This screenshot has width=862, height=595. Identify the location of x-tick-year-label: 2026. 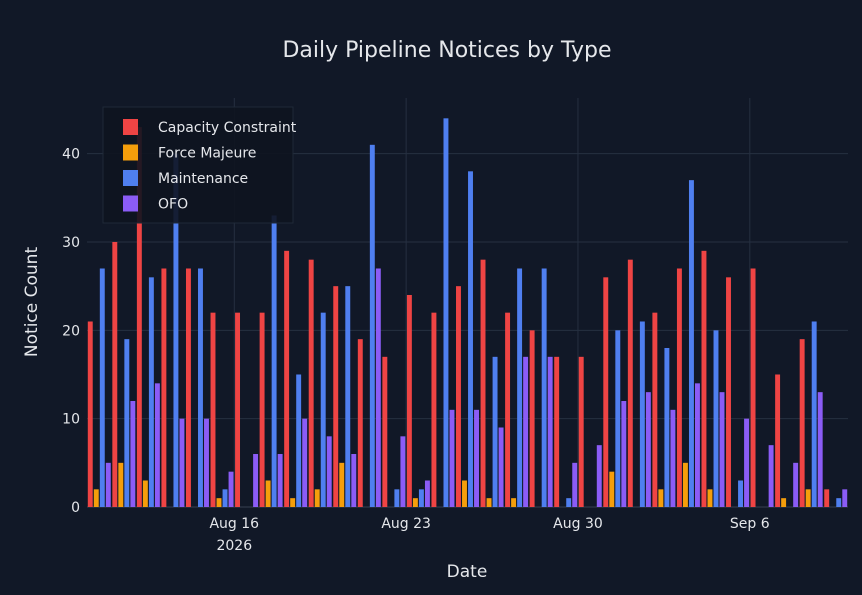
(234, 546).